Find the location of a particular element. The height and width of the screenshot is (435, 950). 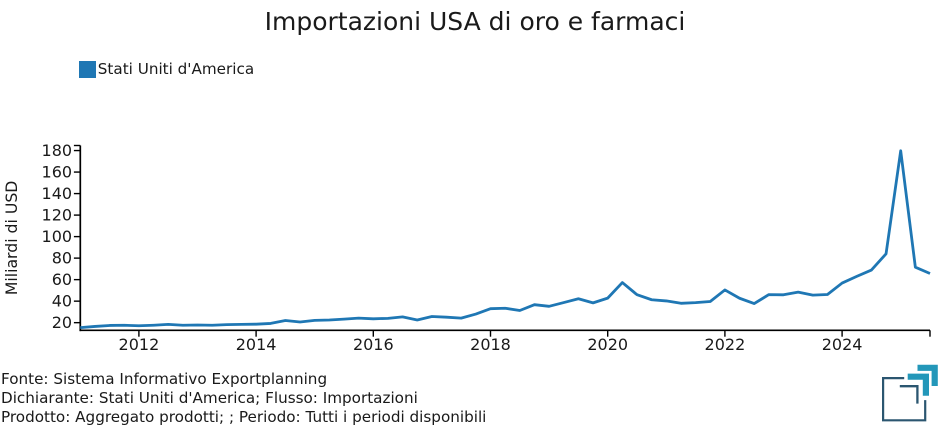

chart-title: Importazioni USA di oro e farmaci is located at coordinates (475, 21).